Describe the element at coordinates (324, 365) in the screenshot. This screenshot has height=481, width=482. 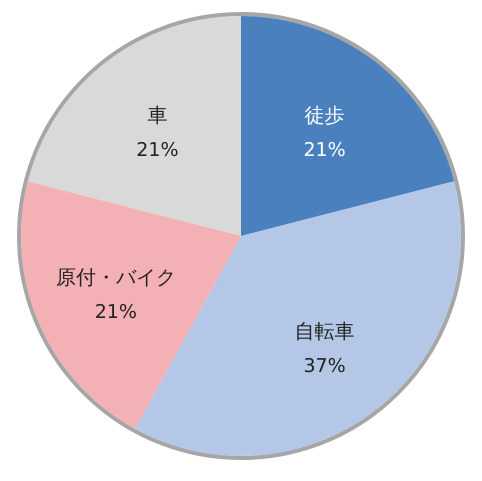
I see `data-label: 37%` at that location.